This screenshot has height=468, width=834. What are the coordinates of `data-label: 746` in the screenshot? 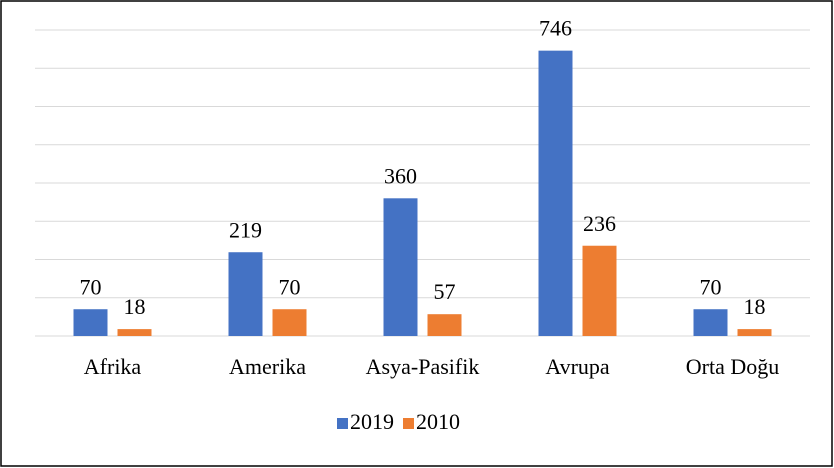 It's located at (555, 28).